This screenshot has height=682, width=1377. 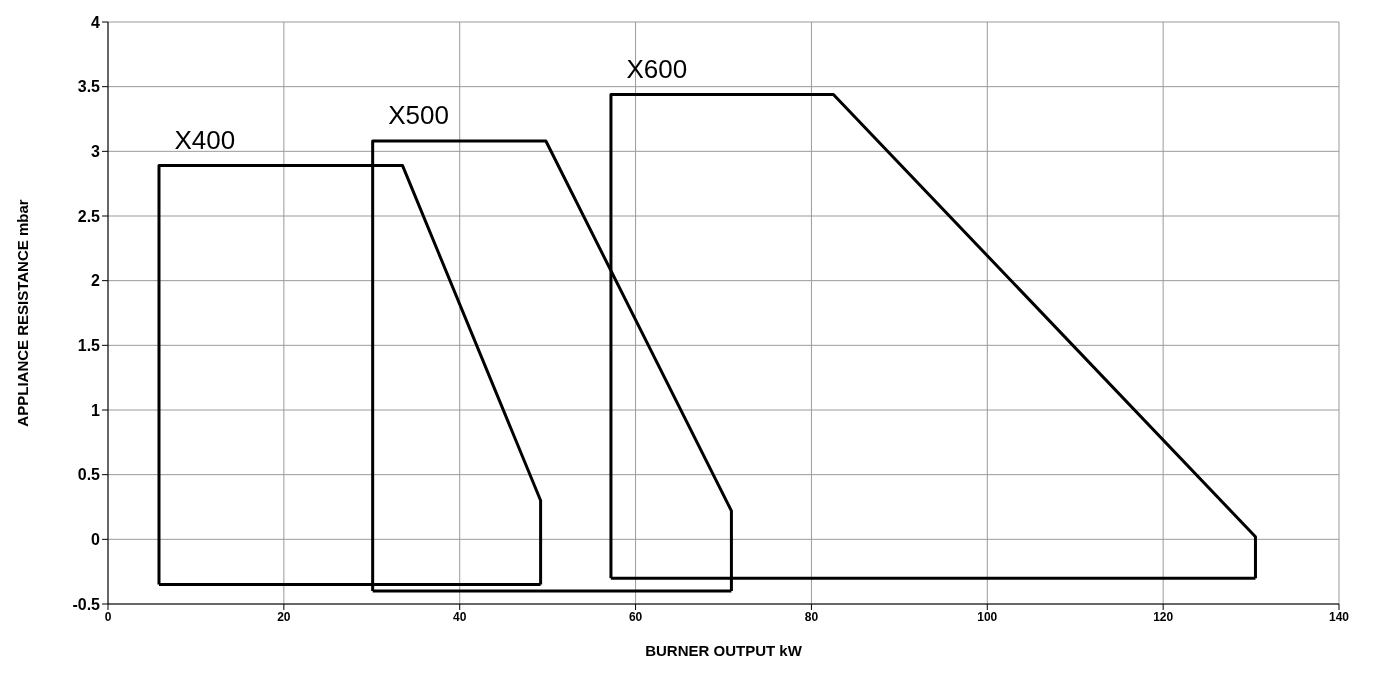 What do you see at coordinates (1339, 616) in the screenshot?
I see `x-tick-label: 140` at bounding box center [1339, 616].